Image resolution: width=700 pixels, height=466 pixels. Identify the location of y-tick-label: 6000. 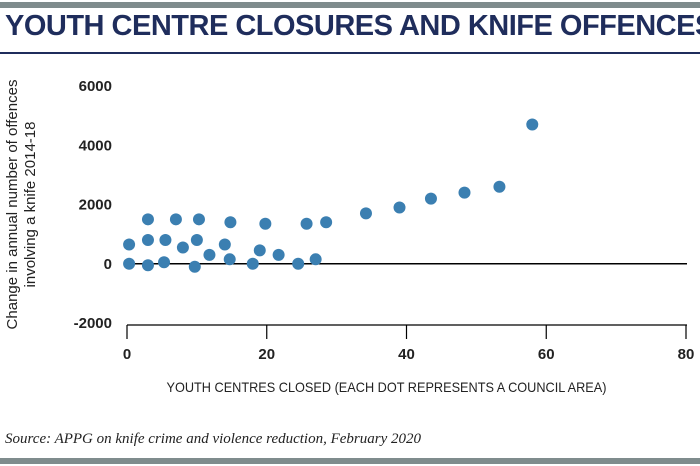
(95, 86).